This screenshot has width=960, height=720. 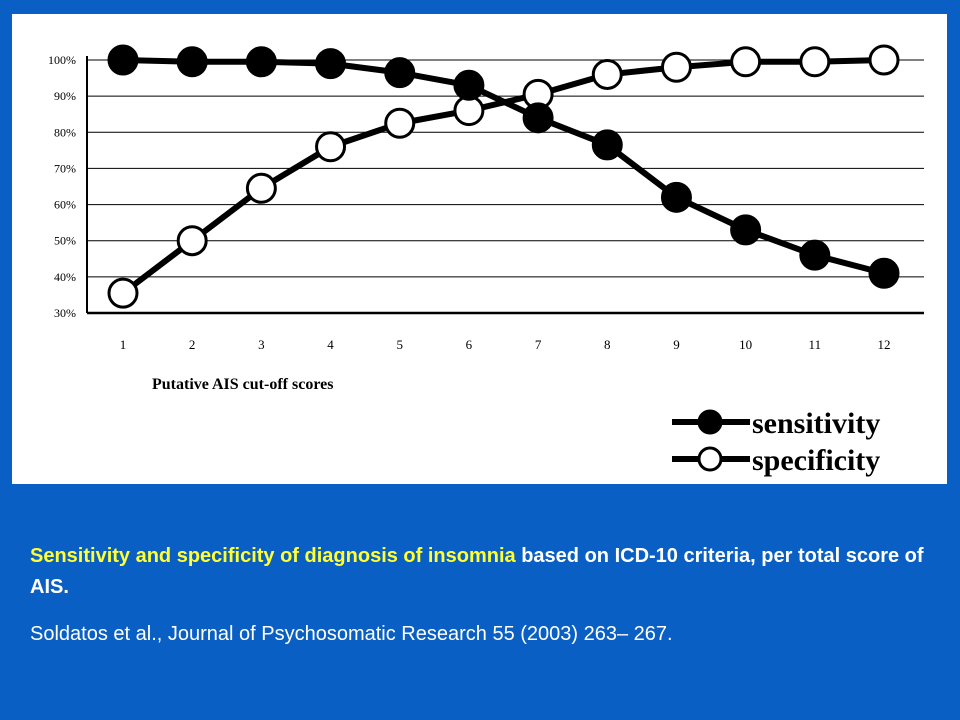 I want to click on y-tick-label: 40%, so click(x=65, y=277).